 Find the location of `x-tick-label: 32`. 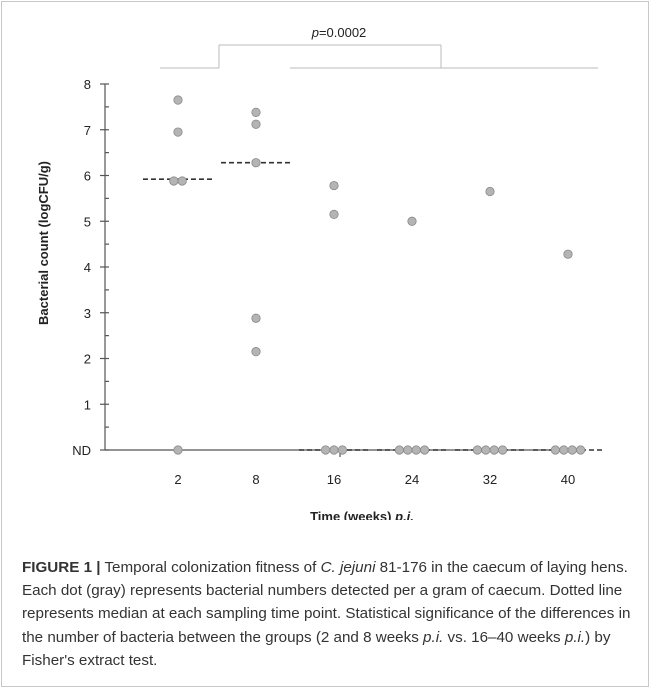

x-tick-label: 32 is located at coordinates (490, 479).